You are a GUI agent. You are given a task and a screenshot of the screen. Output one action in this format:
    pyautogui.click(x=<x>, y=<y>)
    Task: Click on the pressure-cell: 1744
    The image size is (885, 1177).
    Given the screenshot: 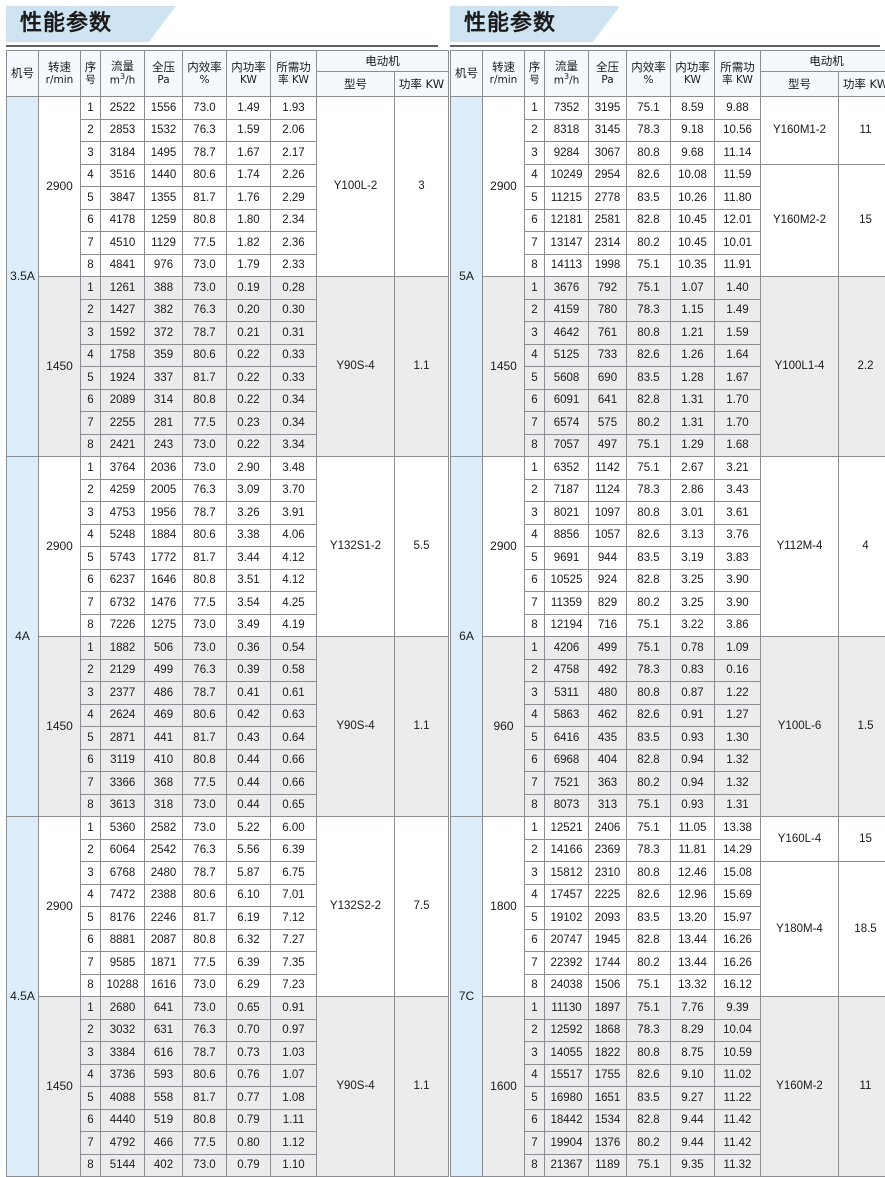 What is the action you would take?
    pyautogui.click(x=608, y=963)
    